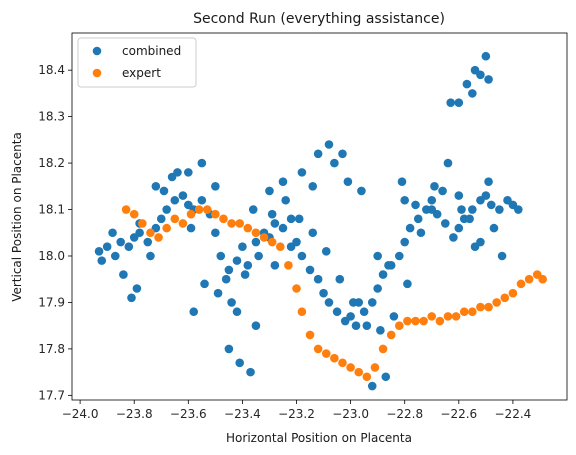 The height and width of the screenshot is (455, 576). What do you see at coordinates (350, 414) in the screenshot?
I see `x-tick-label: −23.0` at bounding box center [350, 414].